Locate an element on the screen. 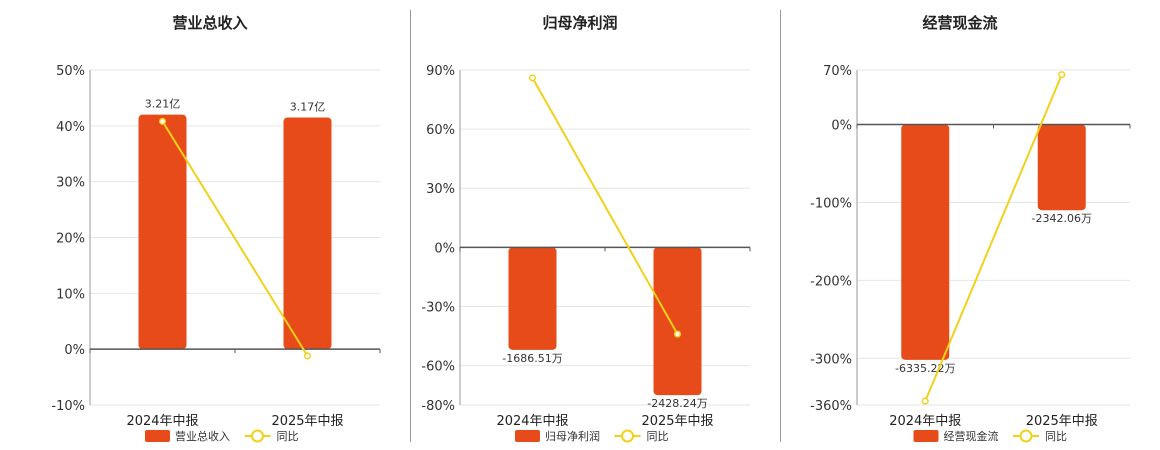 Image resolution: width=1160 pixels, height=450 pixels. data-label: -6335.22万 is located at coordinates (925, 368).